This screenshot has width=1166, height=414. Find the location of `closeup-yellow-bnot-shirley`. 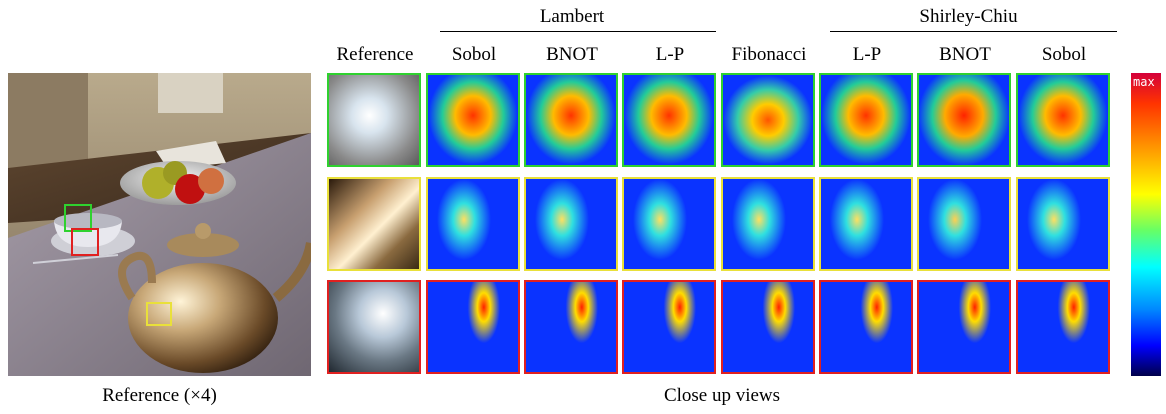

closeup-yellow-bnot-shirley is located at coordinates (964, 224).